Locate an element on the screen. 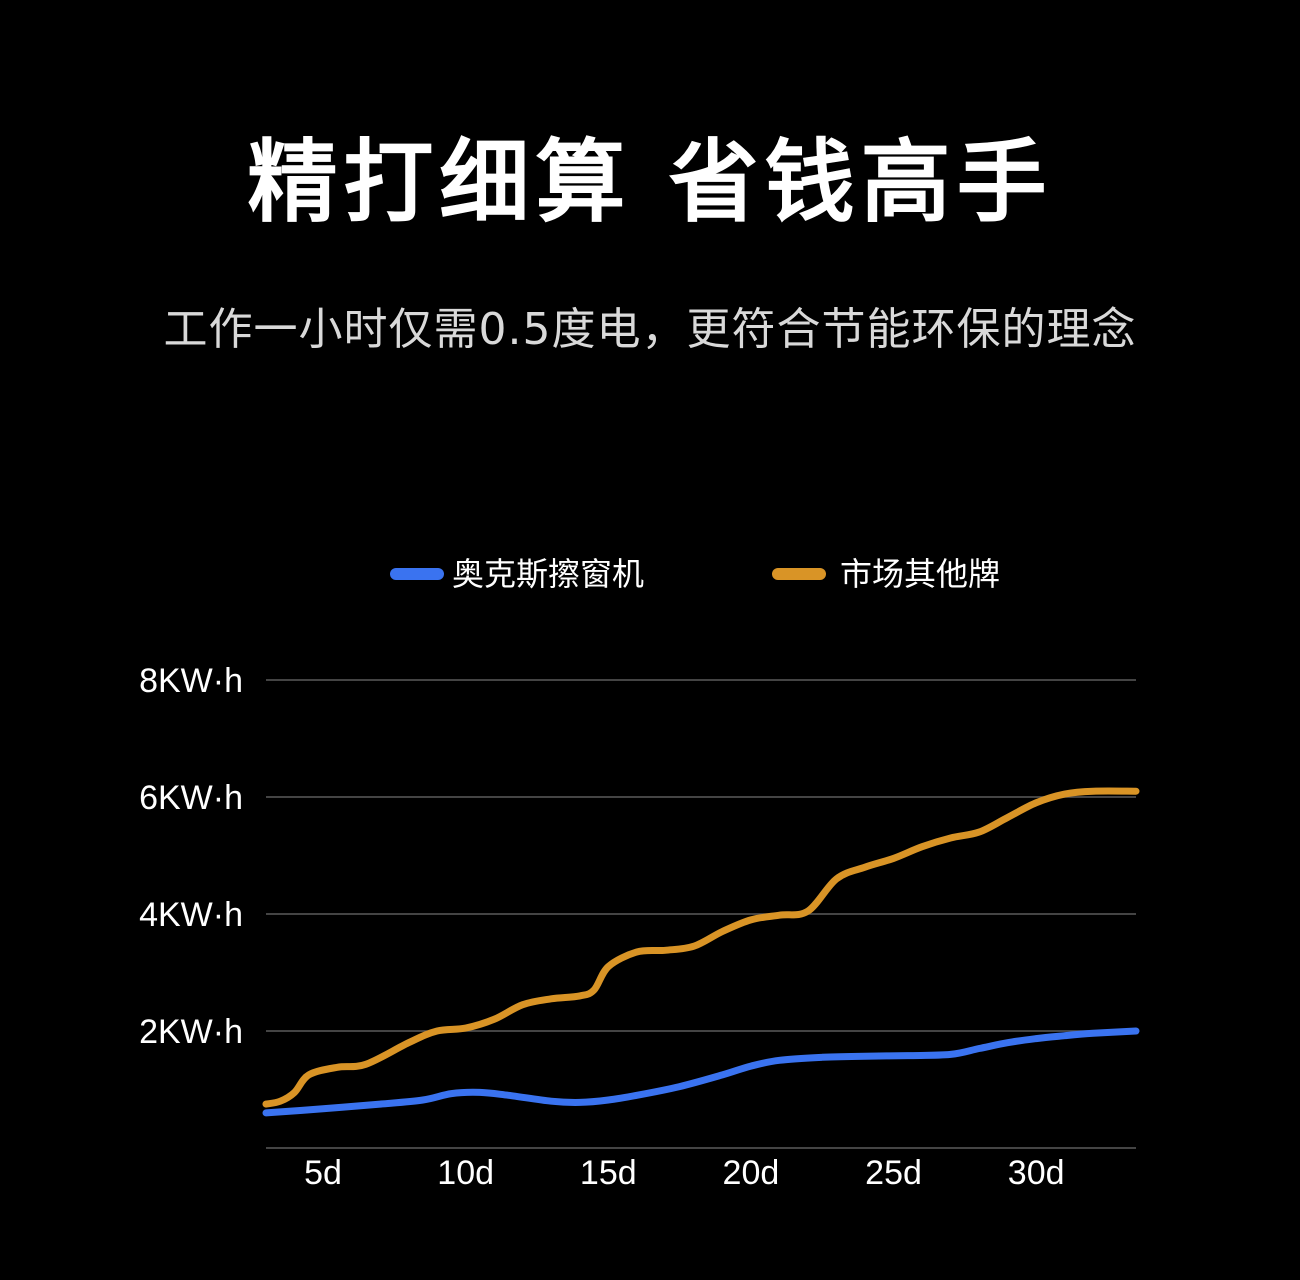 The height and width of the screenshot is (1280, 1300). legend-item-aux: 奥克斯擦窗机 is located at coordinates (517, 574).